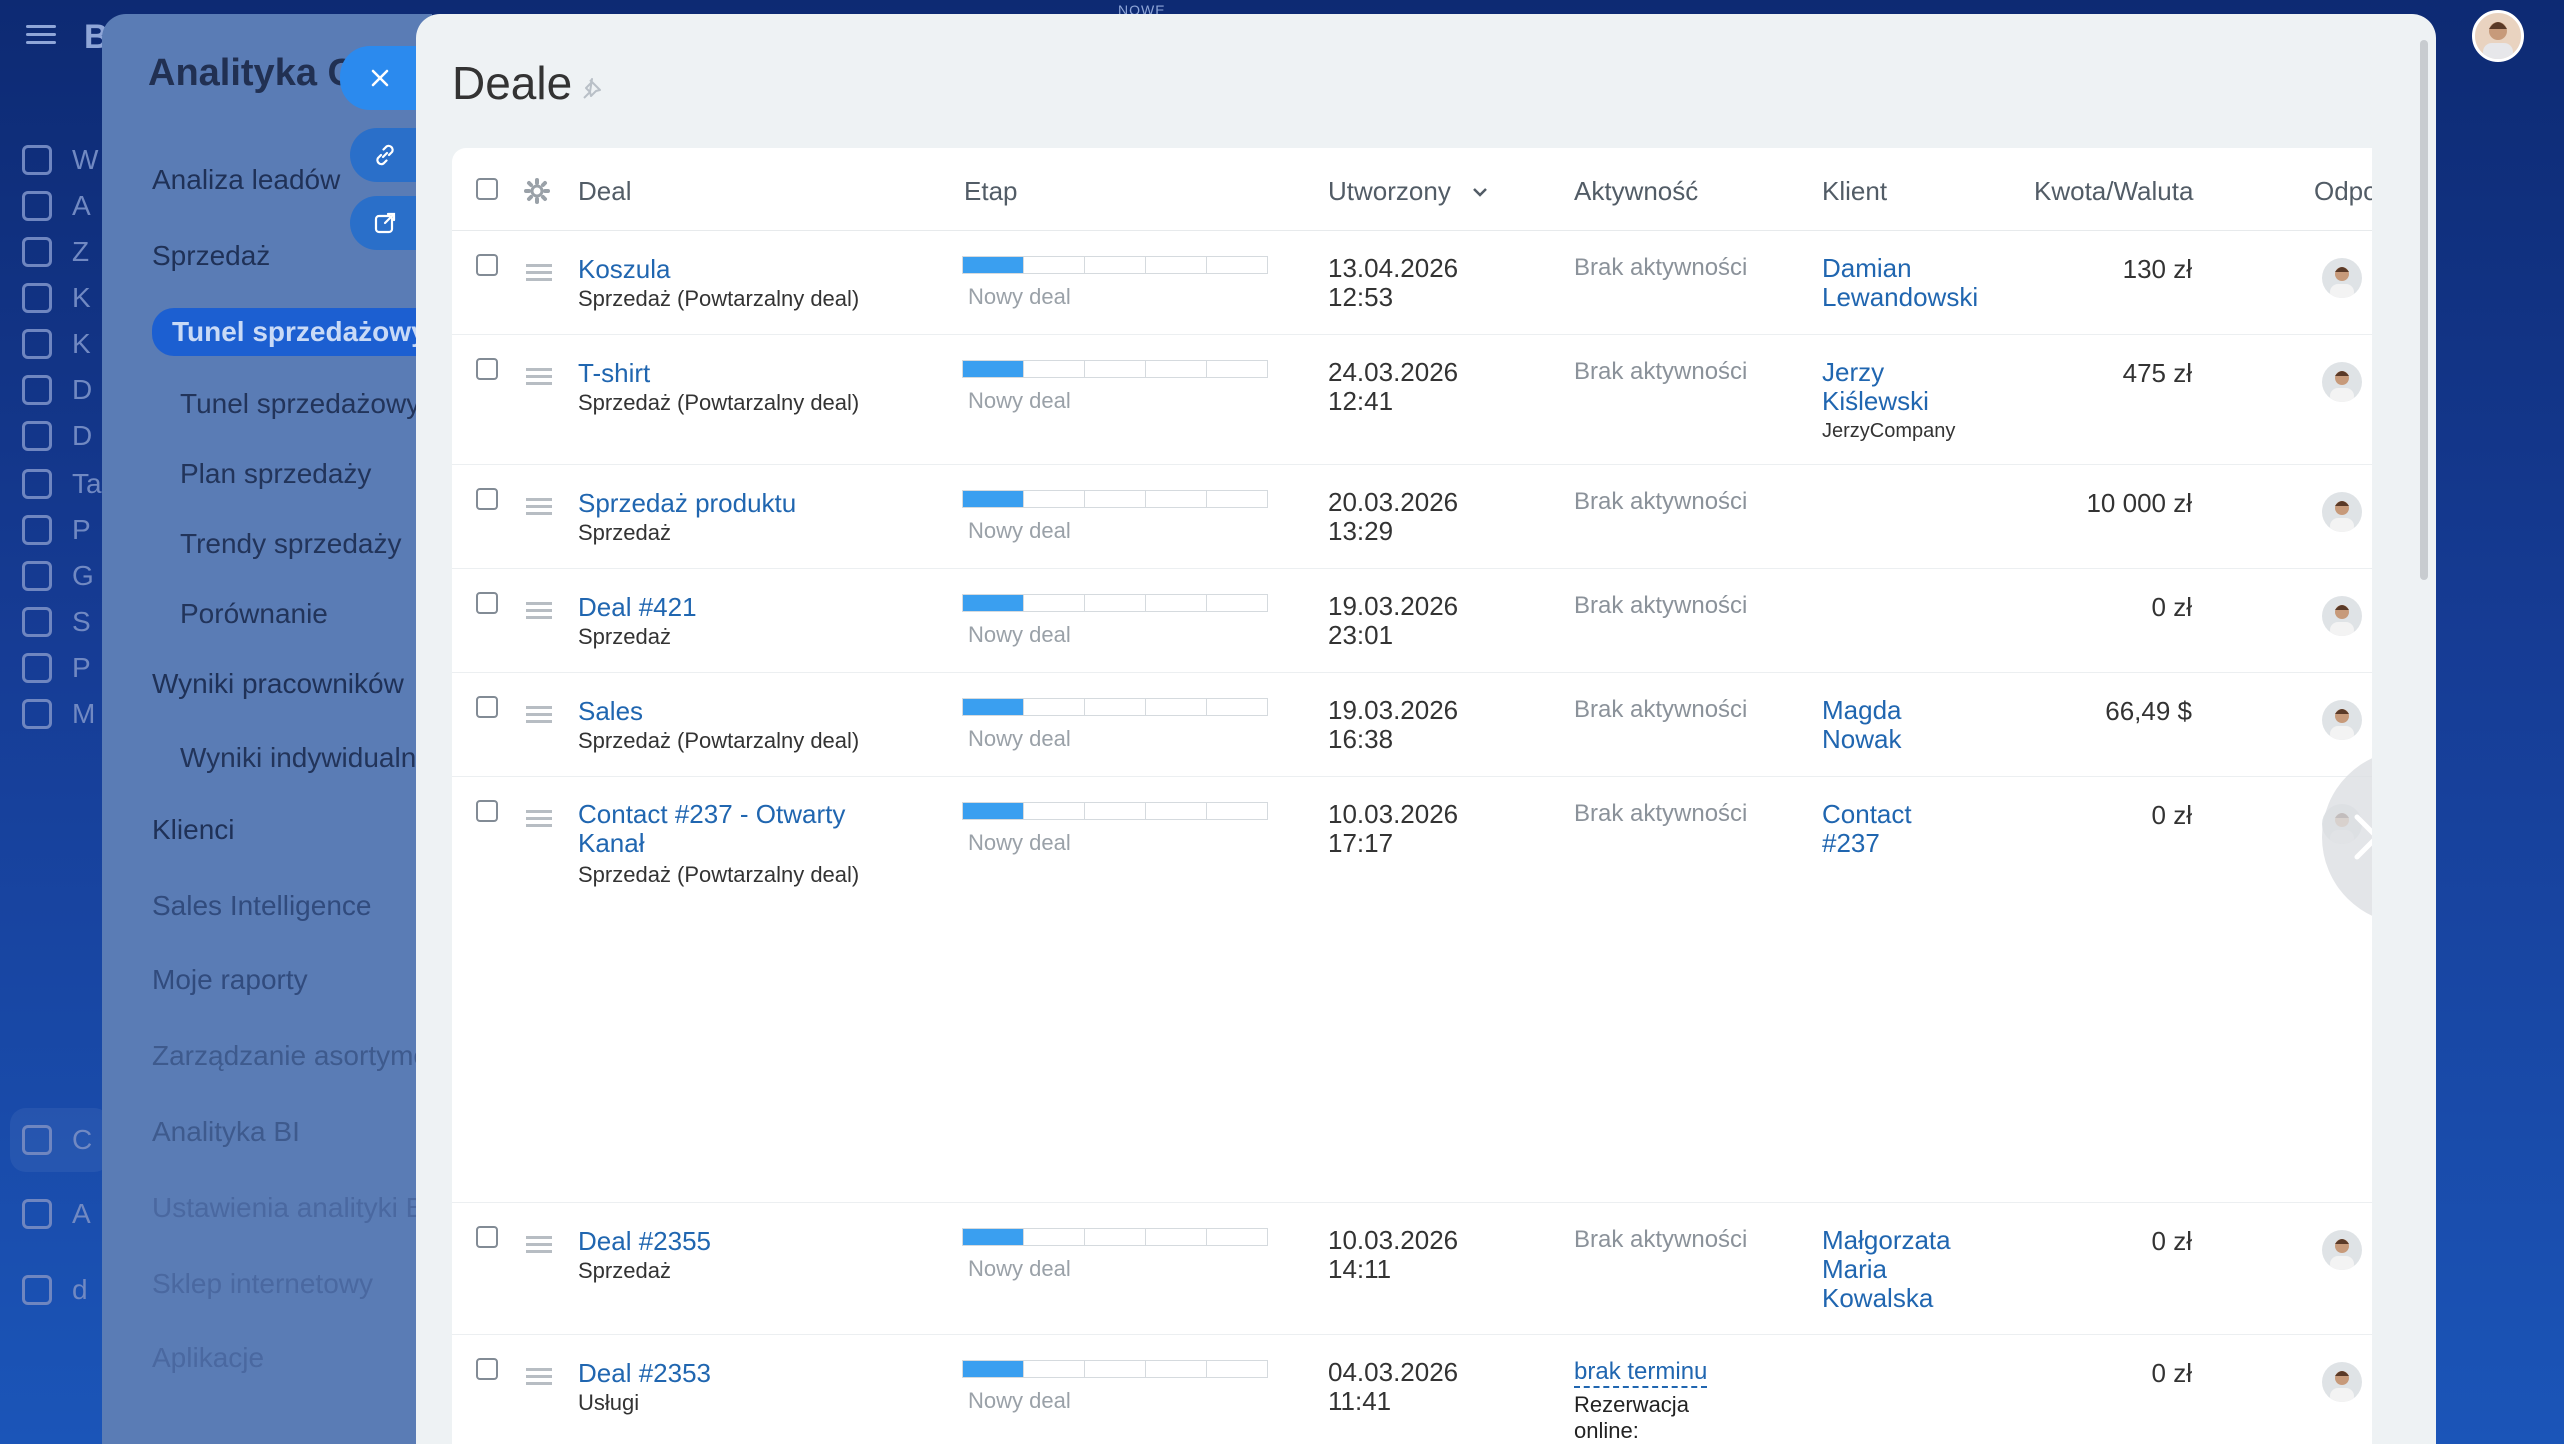  What do you see at coordinates (193, 829) in the screenshot?
I see `menu-item: Klienci` at bounding box center [193, 829].